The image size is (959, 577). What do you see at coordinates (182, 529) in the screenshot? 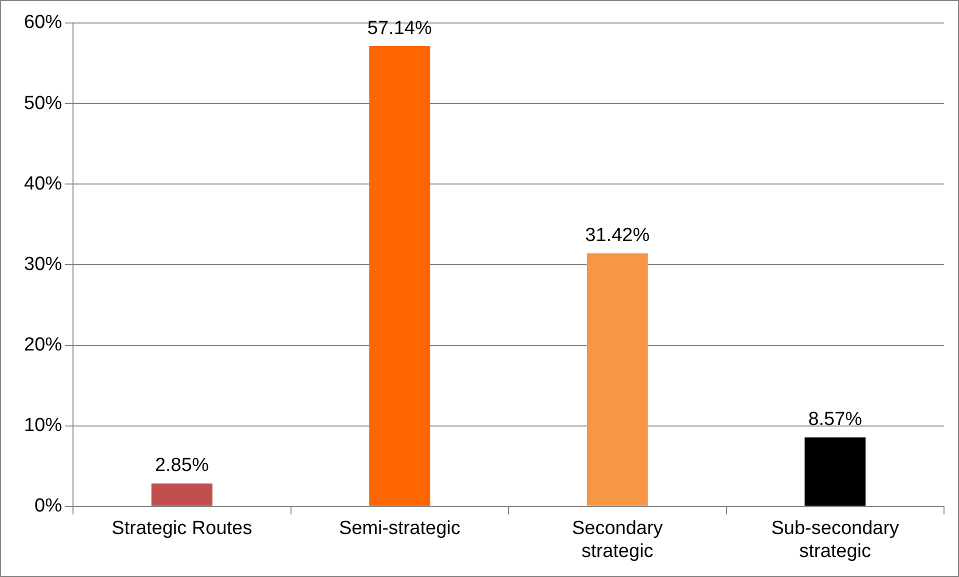
I see `x-tick-label: Strategic Routes` at bounding box center [182, 529].